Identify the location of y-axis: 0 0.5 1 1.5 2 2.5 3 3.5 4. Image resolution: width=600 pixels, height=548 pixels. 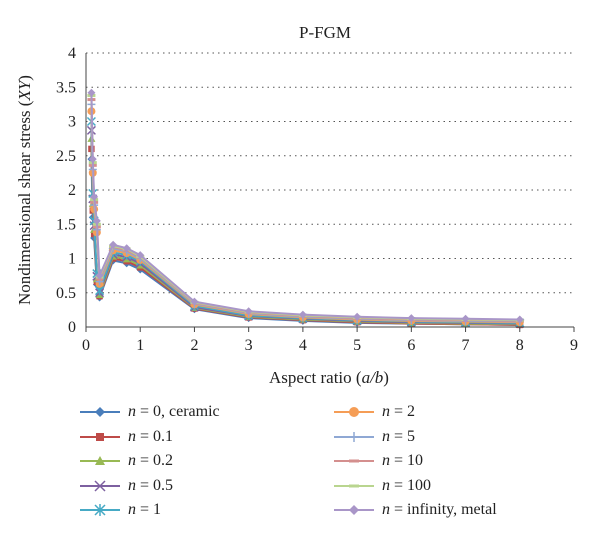
(71, 190).